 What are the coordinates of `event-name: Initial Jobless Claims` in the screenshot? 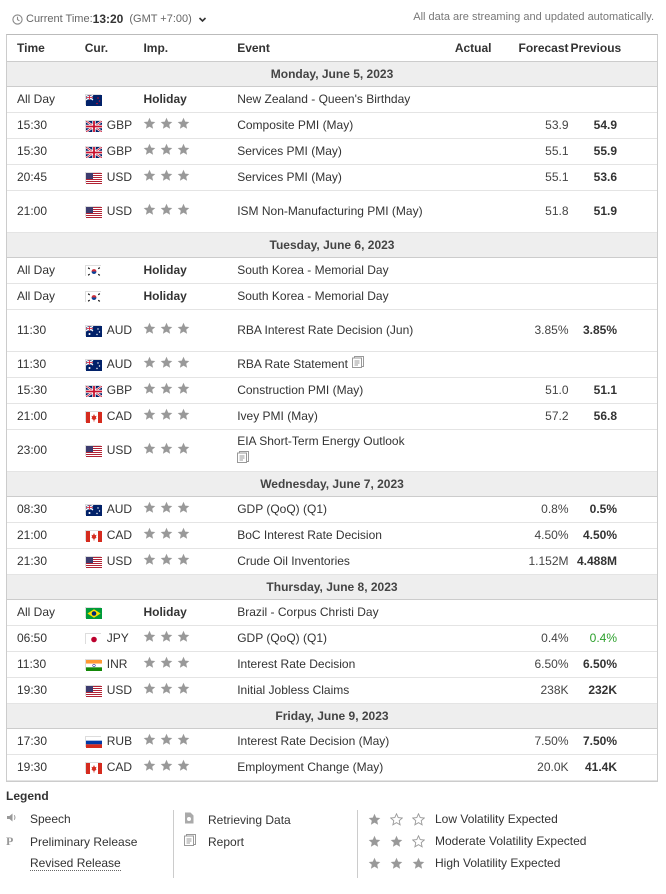 It's located at (293, 690).